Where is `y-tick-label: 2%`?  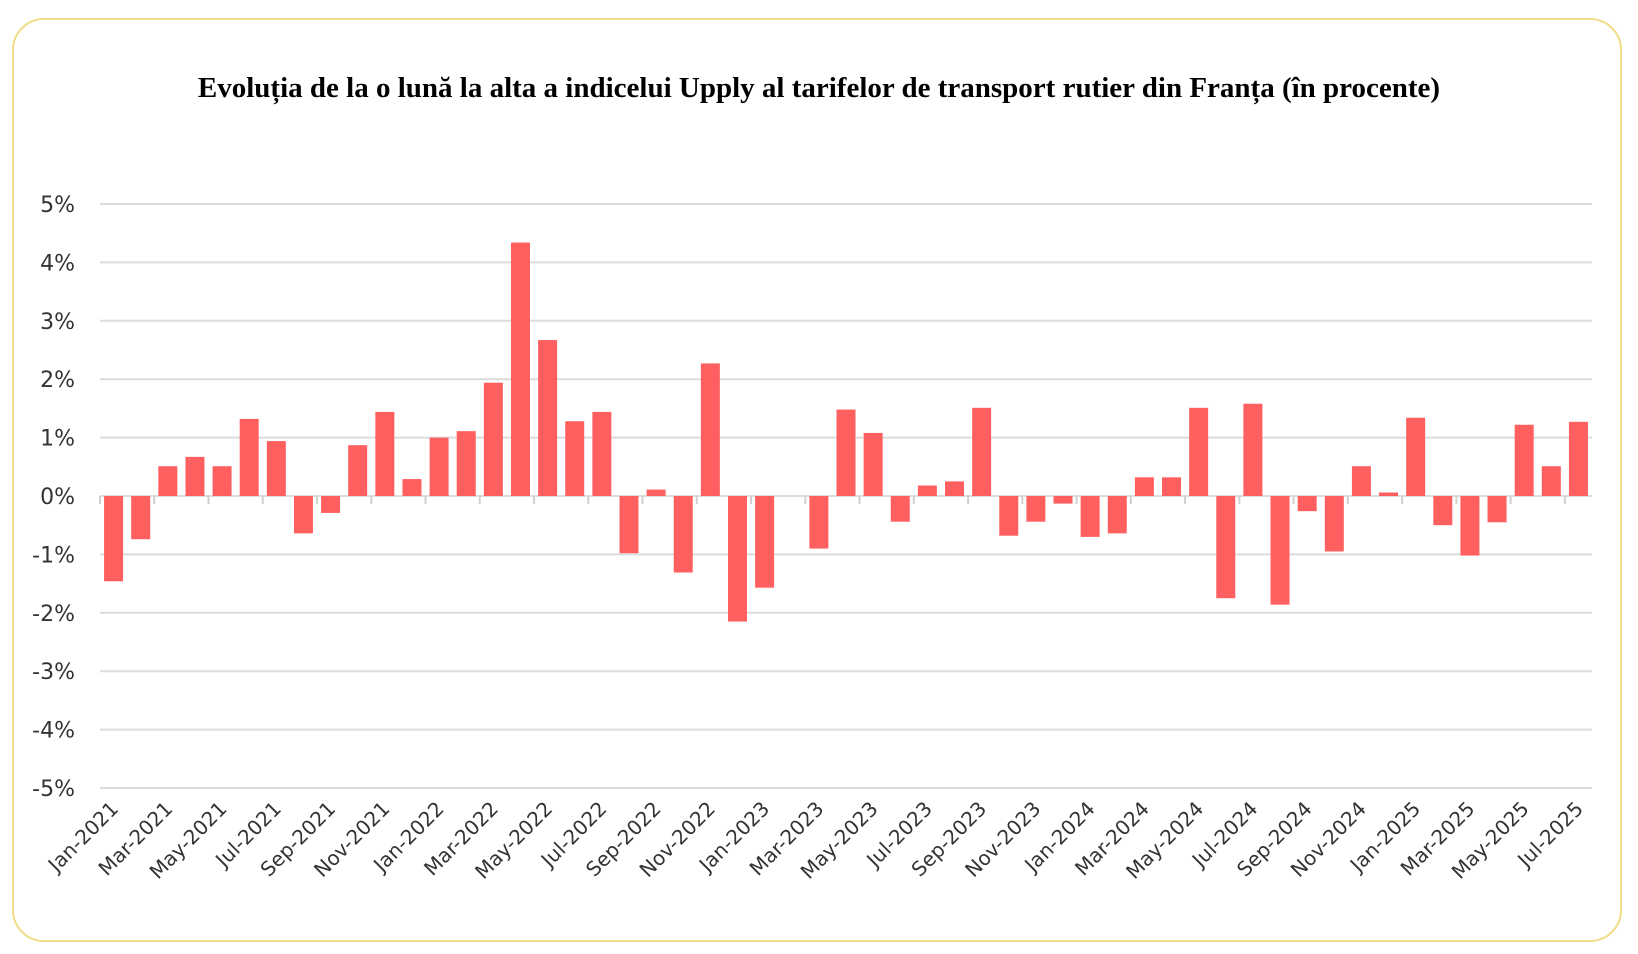 y-tick-label: 2% is located at coordinates (57, 380).